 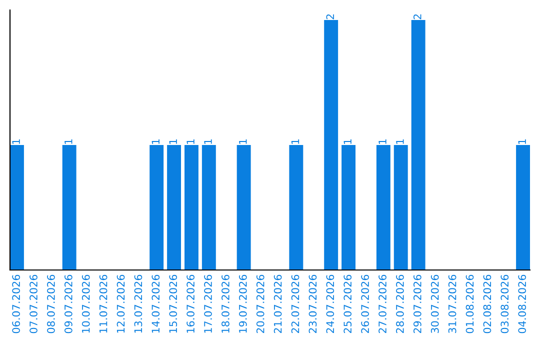 I want to click on x-tick-label: 04.08.2026, so click(x=522, y=304).